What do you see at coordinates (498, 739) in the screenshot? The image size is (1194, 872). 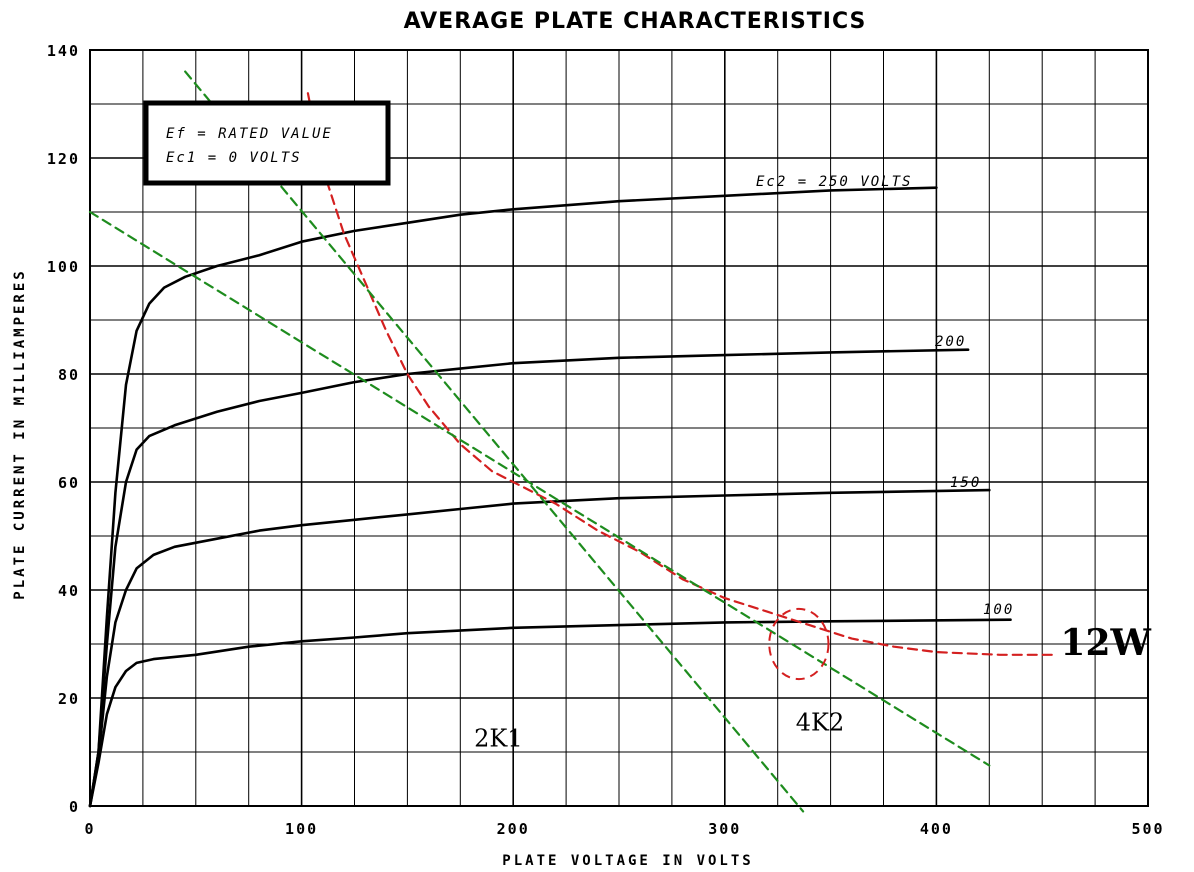 I see `annotation-1: 2K1` at bounding box center [498, 739].